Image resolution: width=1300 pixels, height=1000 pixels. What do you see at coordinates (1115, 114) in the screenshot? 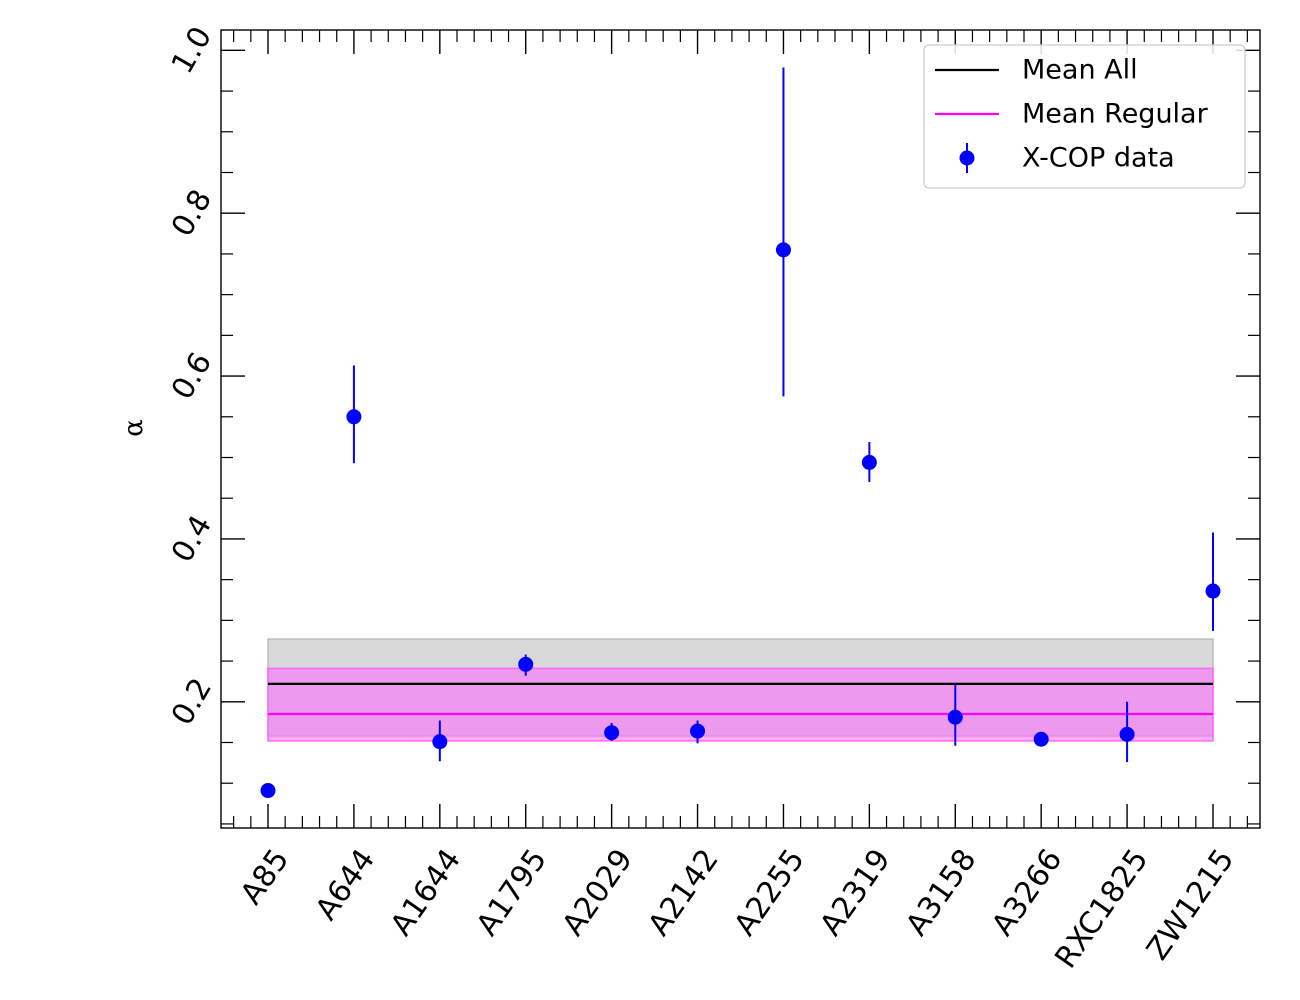
I see `legend-label-mean-regular: Mean Regular` at bounding box center [1115, 114].